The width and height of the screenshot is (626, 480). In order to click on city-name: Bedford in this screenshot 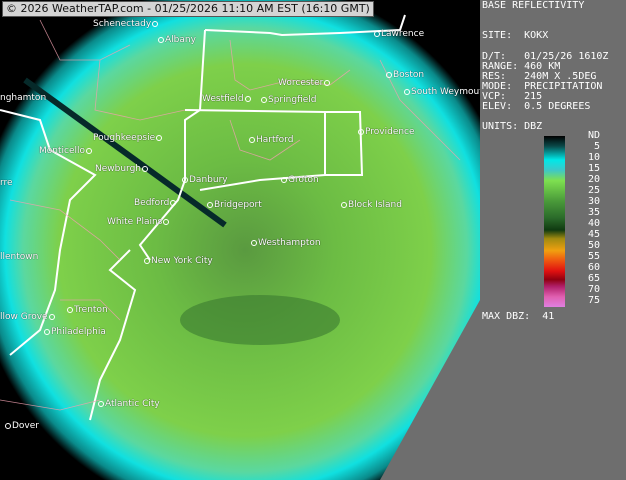, I will do `click(152, 203)`.